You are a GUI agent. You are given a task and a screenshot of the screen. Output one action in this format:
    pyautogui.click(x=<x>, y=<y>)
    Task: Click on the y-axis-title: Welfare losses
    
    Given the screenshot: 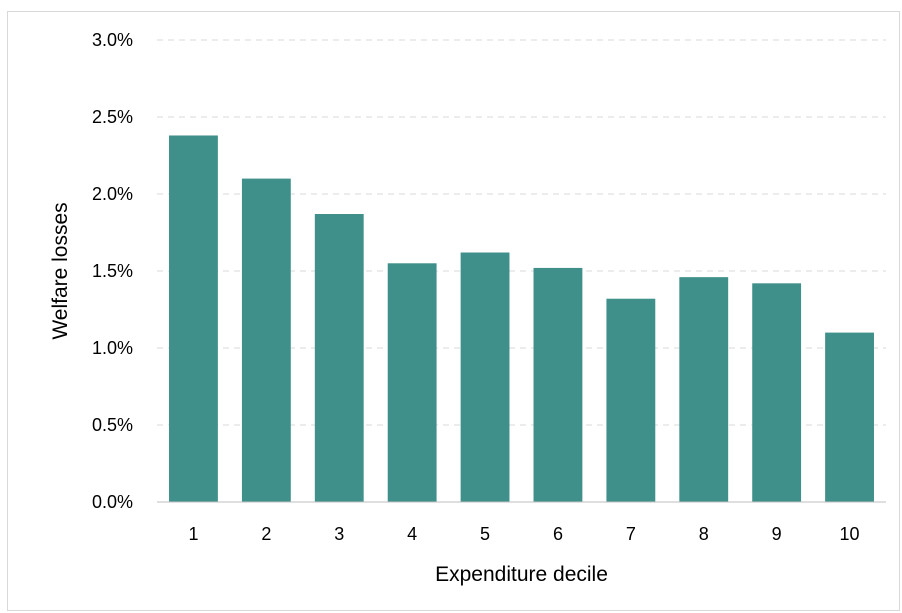 What is the action you would take?
    pyautogui.click(x=60, y=270)
    